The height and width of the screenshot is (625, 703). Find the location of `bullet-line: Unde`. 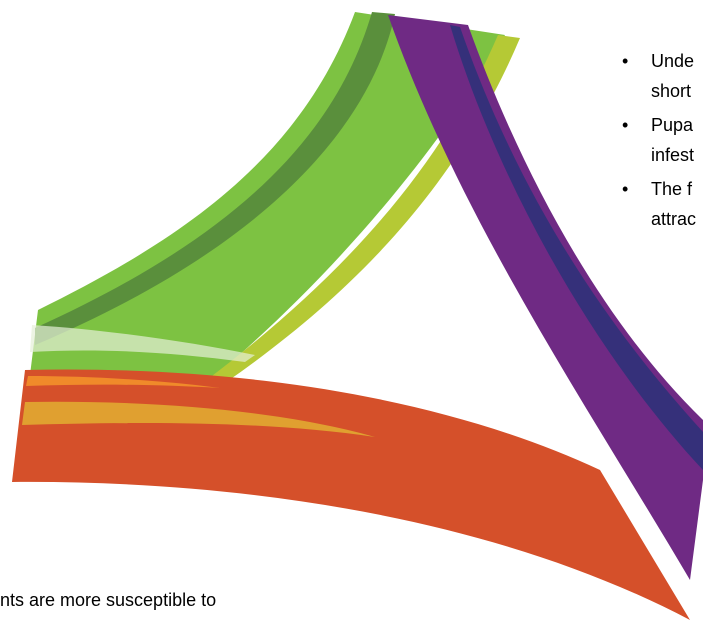

bullet-line: Unde is located at coordinates (673, 61).